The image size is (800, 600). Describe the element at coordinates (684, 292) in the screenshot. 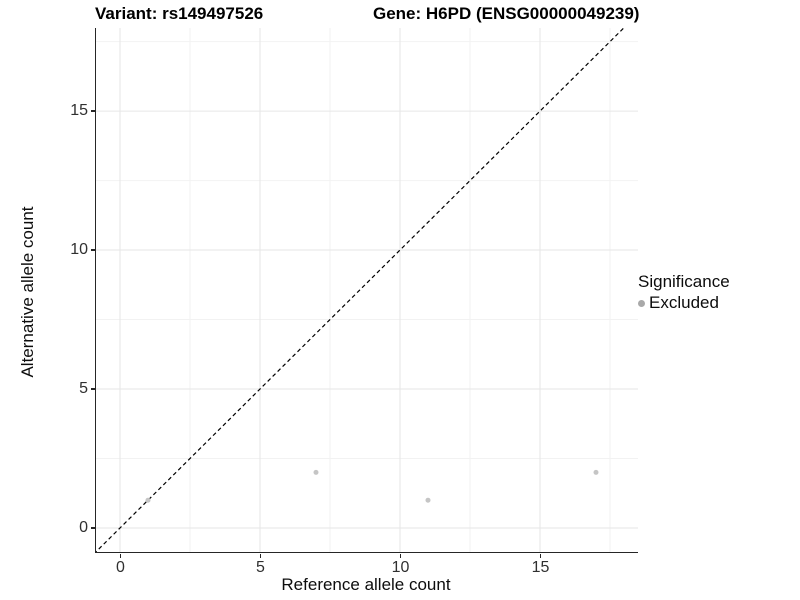

I see `legend: Significance Excluded` at that location.